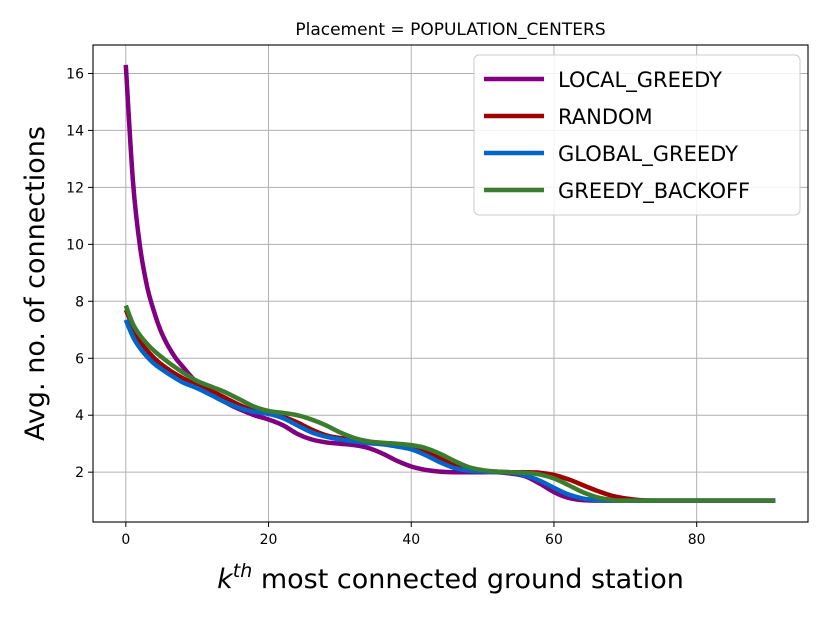 The width and height of the screenshot is (830, 623). I want to click on x-axis-label-rest: most connected ground station, so click(468, 579).